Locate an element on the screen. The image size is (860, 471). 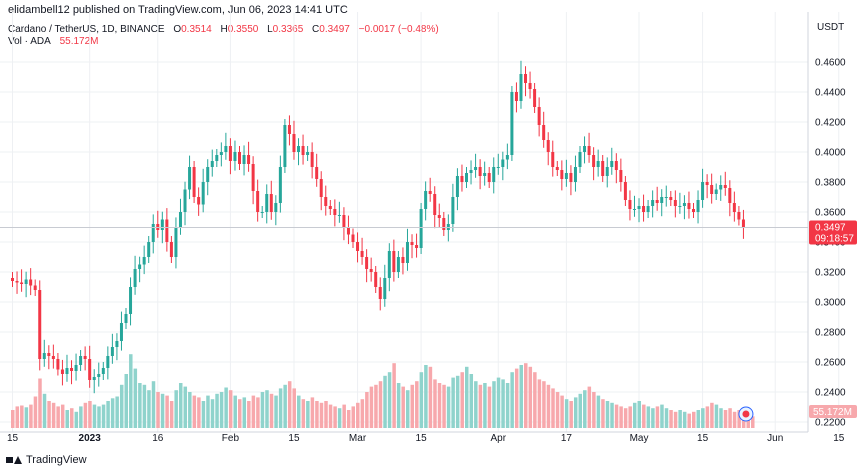
last-price-box is located at coordinates (833, 232).